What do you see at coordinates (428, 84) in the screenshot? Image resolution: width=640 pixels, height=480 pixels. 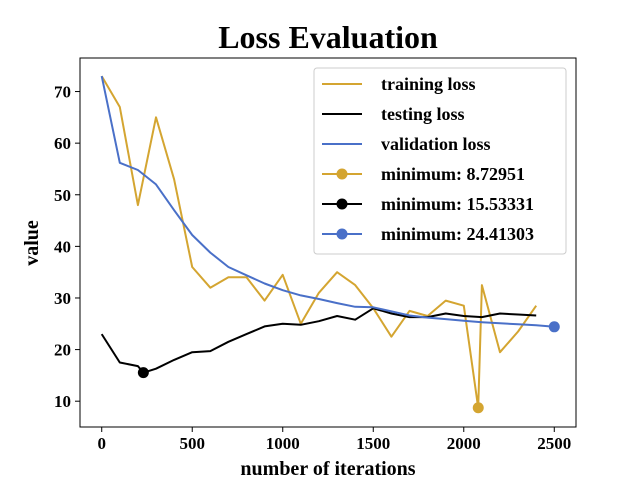 I see `legend-label: training loss` at bounding box center [428, 84].